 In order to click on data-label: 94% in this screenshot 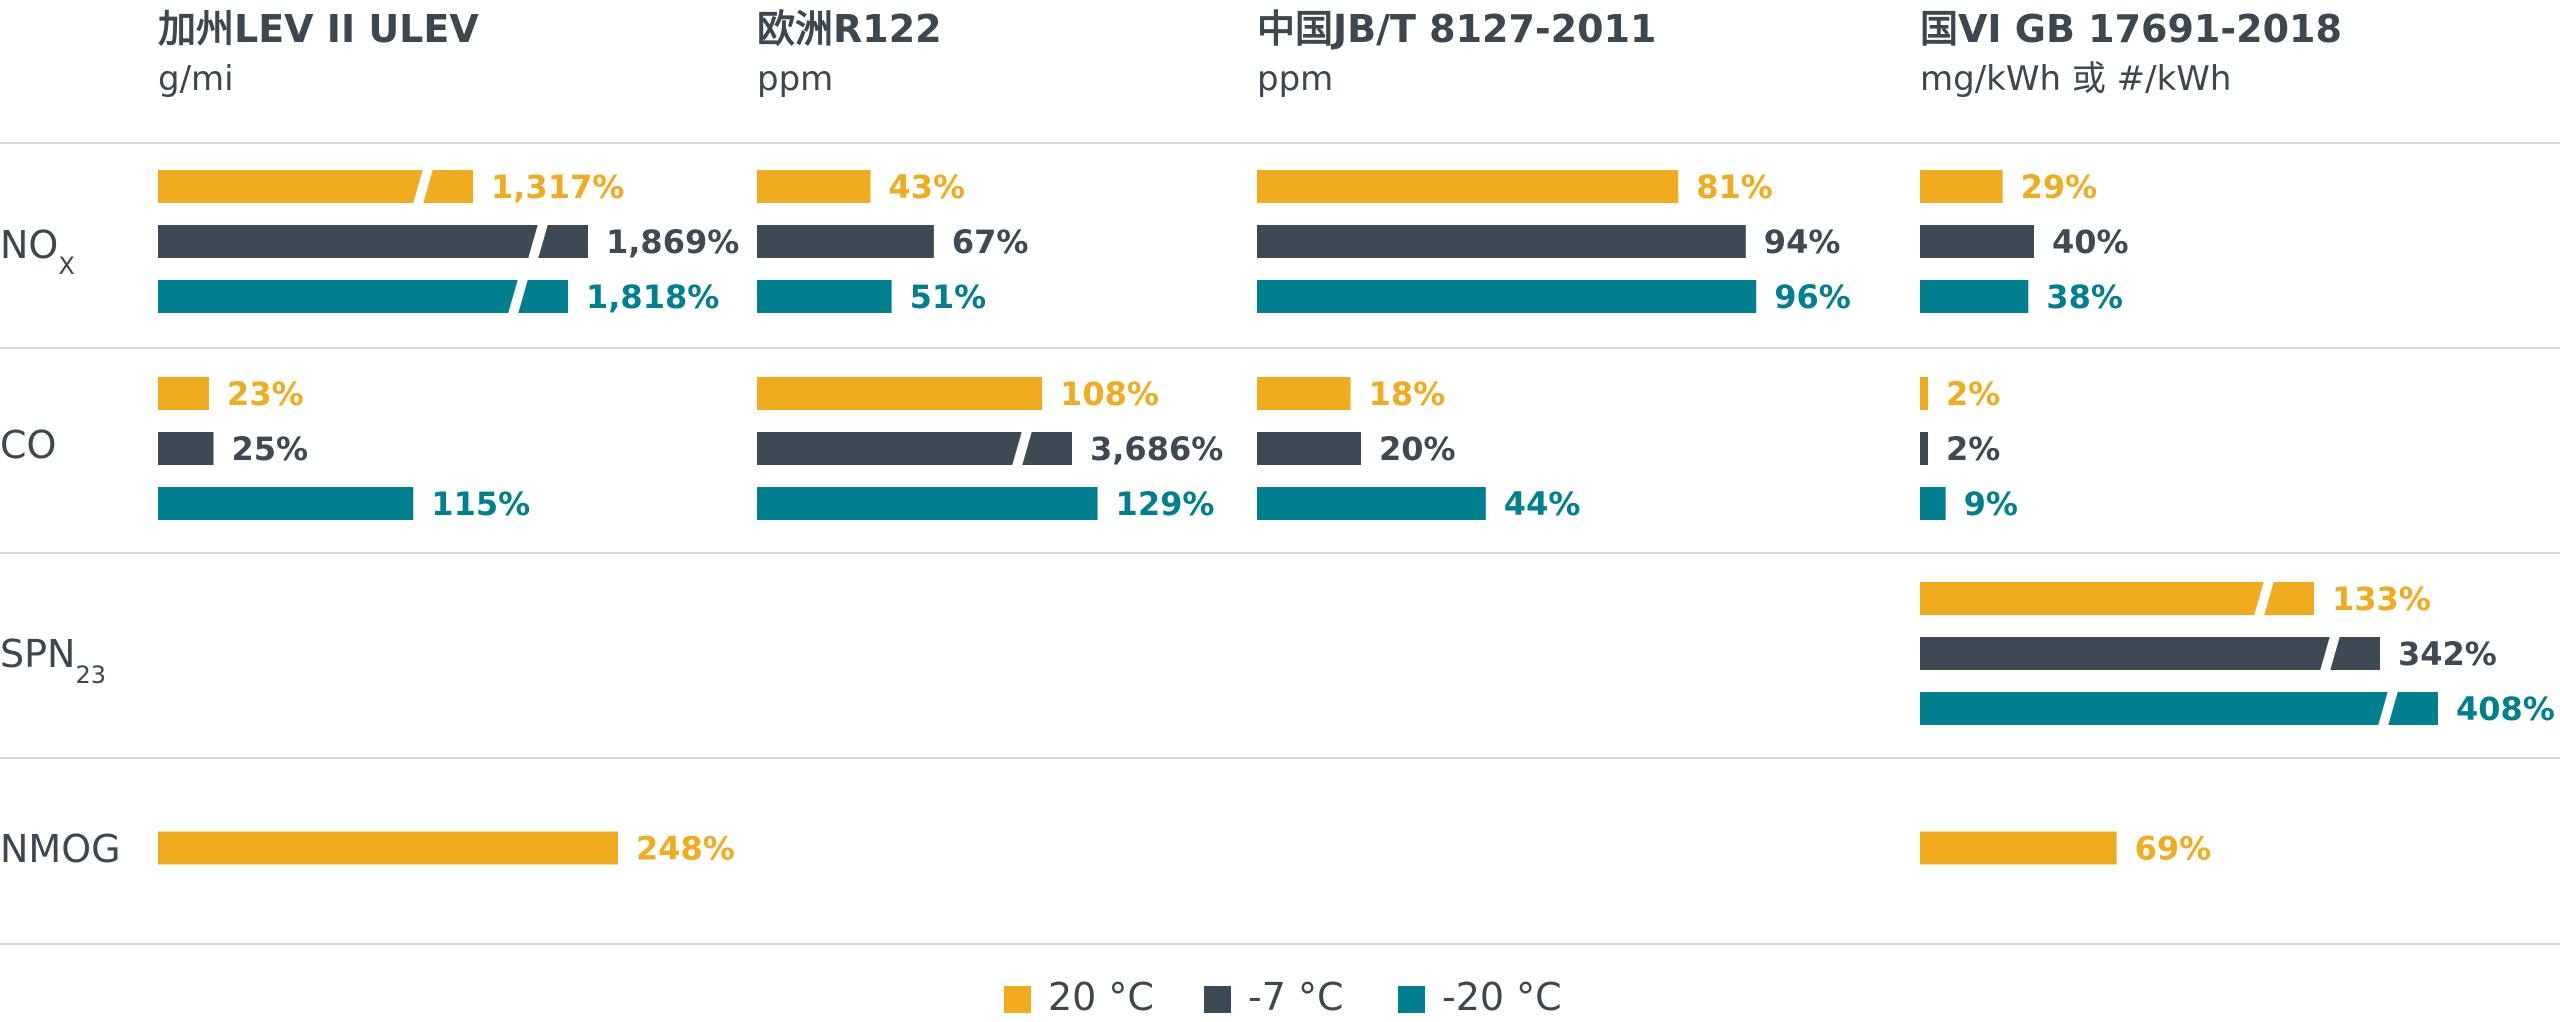, I will do `click(1802, 242)`.